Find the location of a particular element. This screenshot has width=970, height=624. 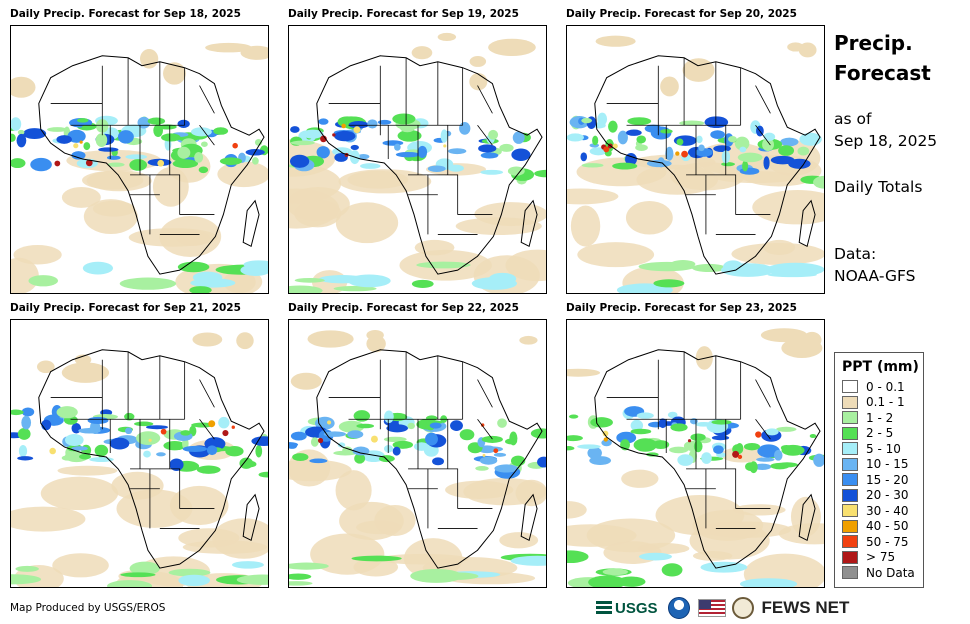

fews-net-logo: FEWS NET is located at coordinates (805, 607).